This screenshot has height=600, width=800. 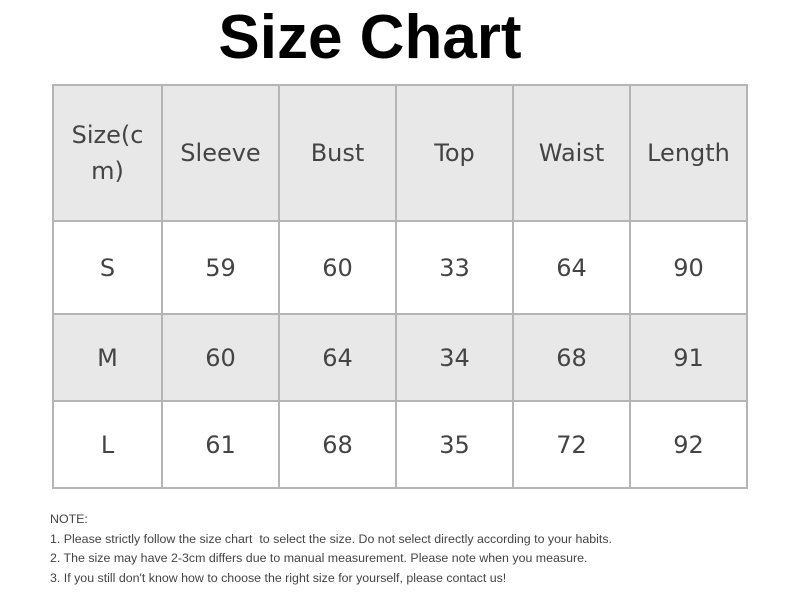 I want to click on table-row: M 60 64 34 68 91, so click(x=400, y=357).